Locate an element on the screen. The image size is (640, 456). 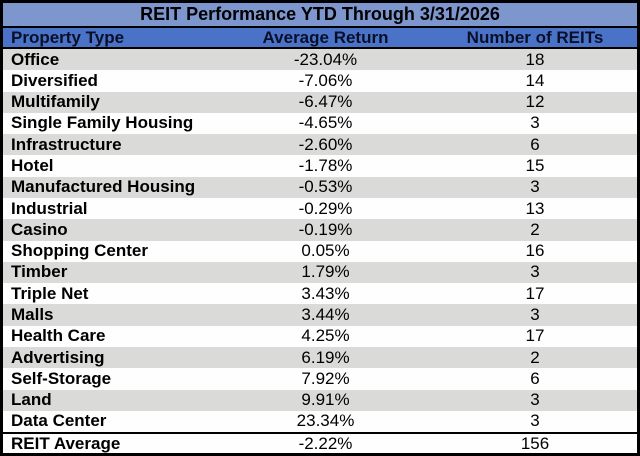
table-row: Single Family Housing -4.65% 3 is located at coordinates (320, 123).